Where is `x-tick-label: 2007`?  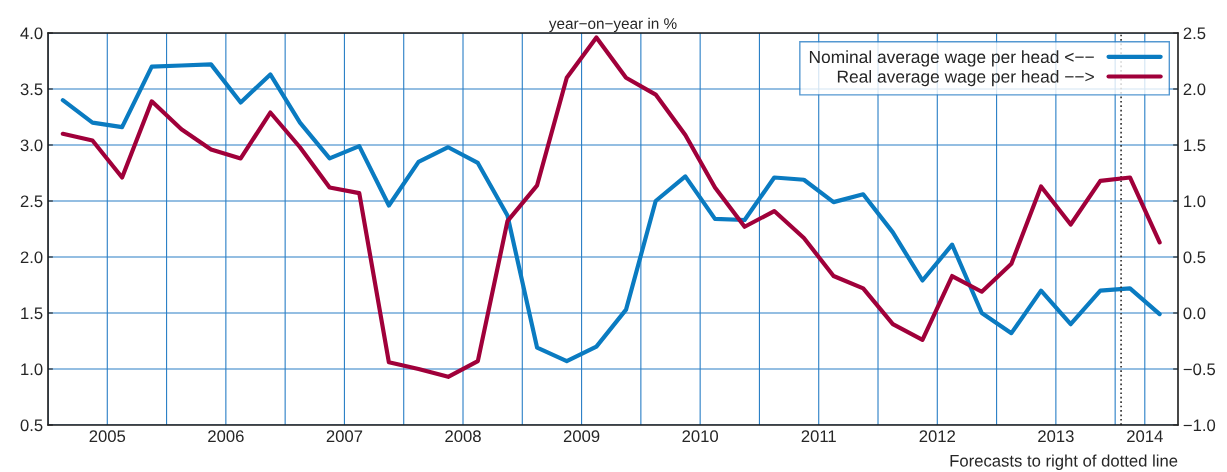
x-tick-label: 2007 is located at coordinates (344, 436).